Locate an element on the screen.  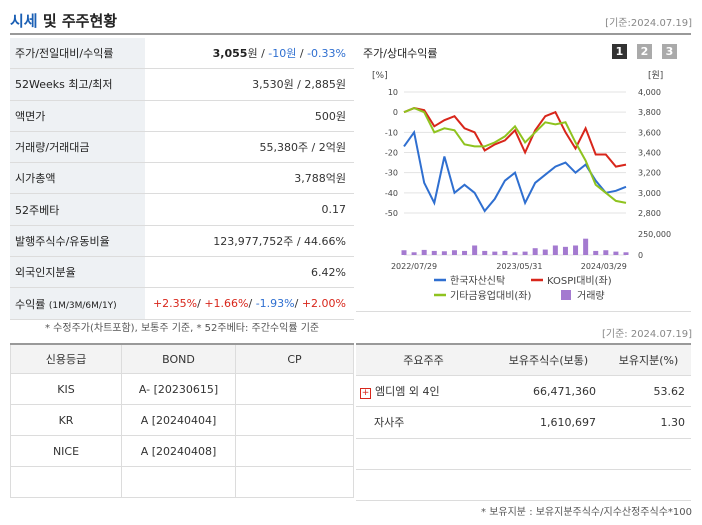
quote-label: 주가/전일대비/수익률 is located at coordinates (77, 54).